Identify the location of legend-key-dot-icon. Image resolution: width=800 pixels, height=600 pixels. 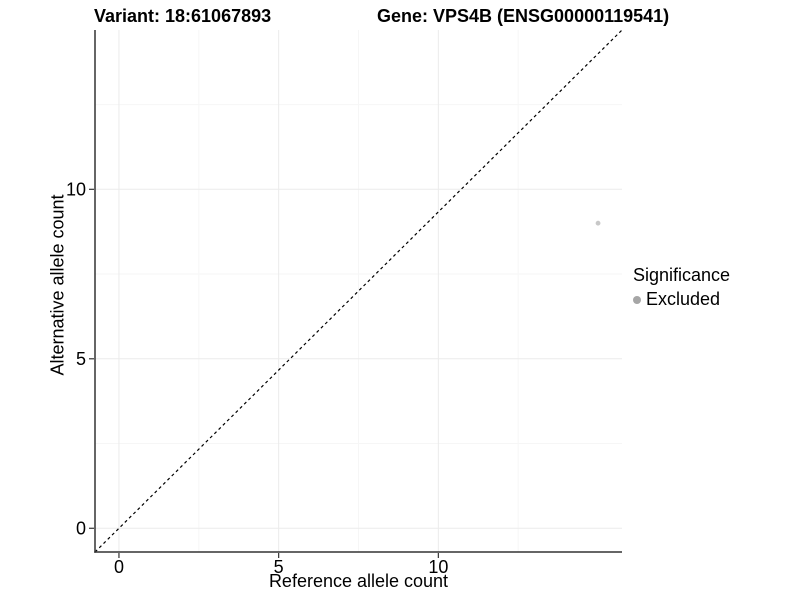
(637, 299).